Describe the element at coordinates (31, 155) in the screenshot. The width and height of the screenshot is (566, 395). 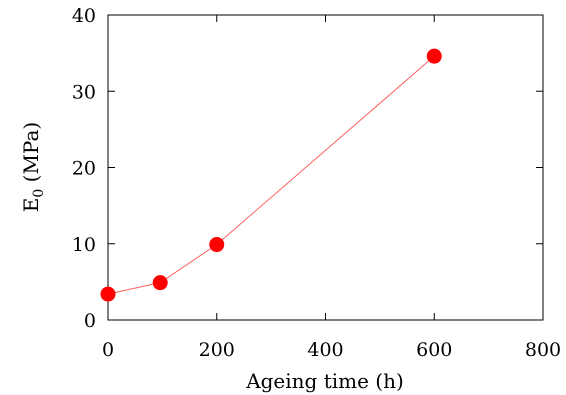
I see `y-axis-title-rest: (MPa)` at that location.